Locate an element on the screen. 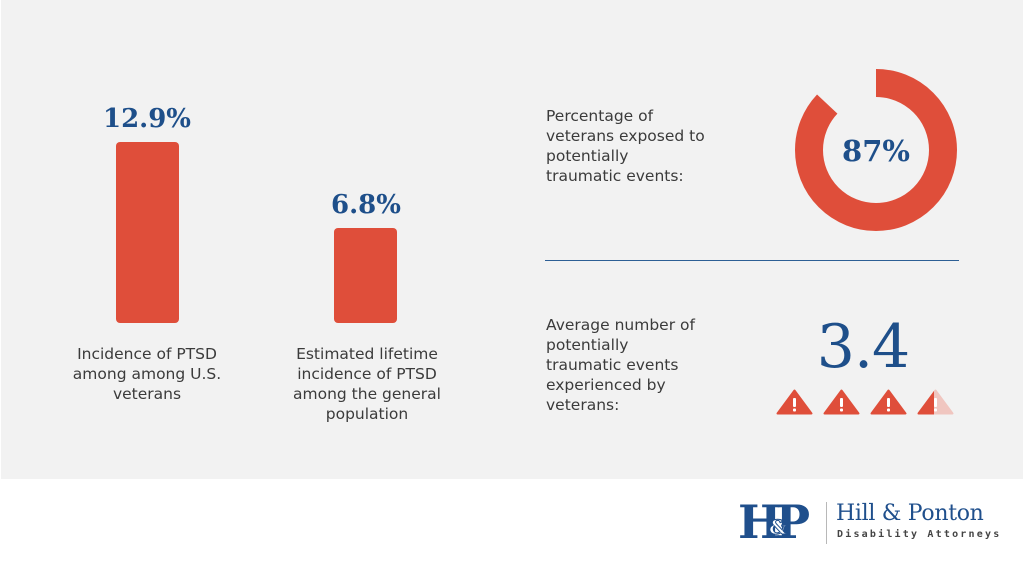 The height and width of the screenshot is (566, 1024). warning-icon-row is located at coordinates (865, 402).